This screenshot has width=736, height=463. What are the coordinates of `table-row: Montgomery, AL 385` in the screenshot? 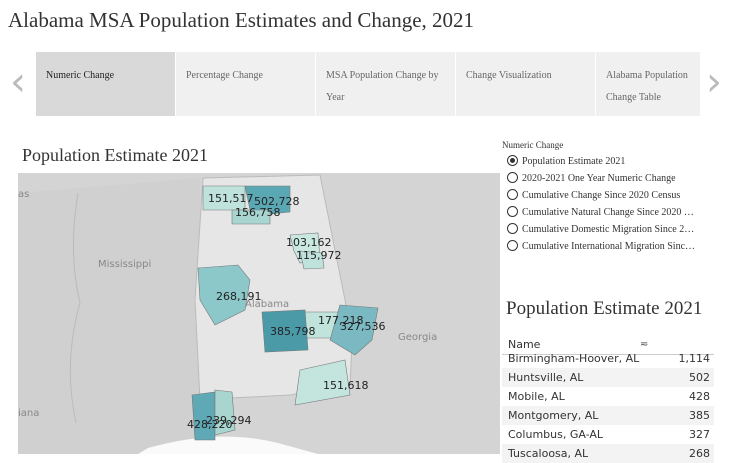 It's located at (608, 415).